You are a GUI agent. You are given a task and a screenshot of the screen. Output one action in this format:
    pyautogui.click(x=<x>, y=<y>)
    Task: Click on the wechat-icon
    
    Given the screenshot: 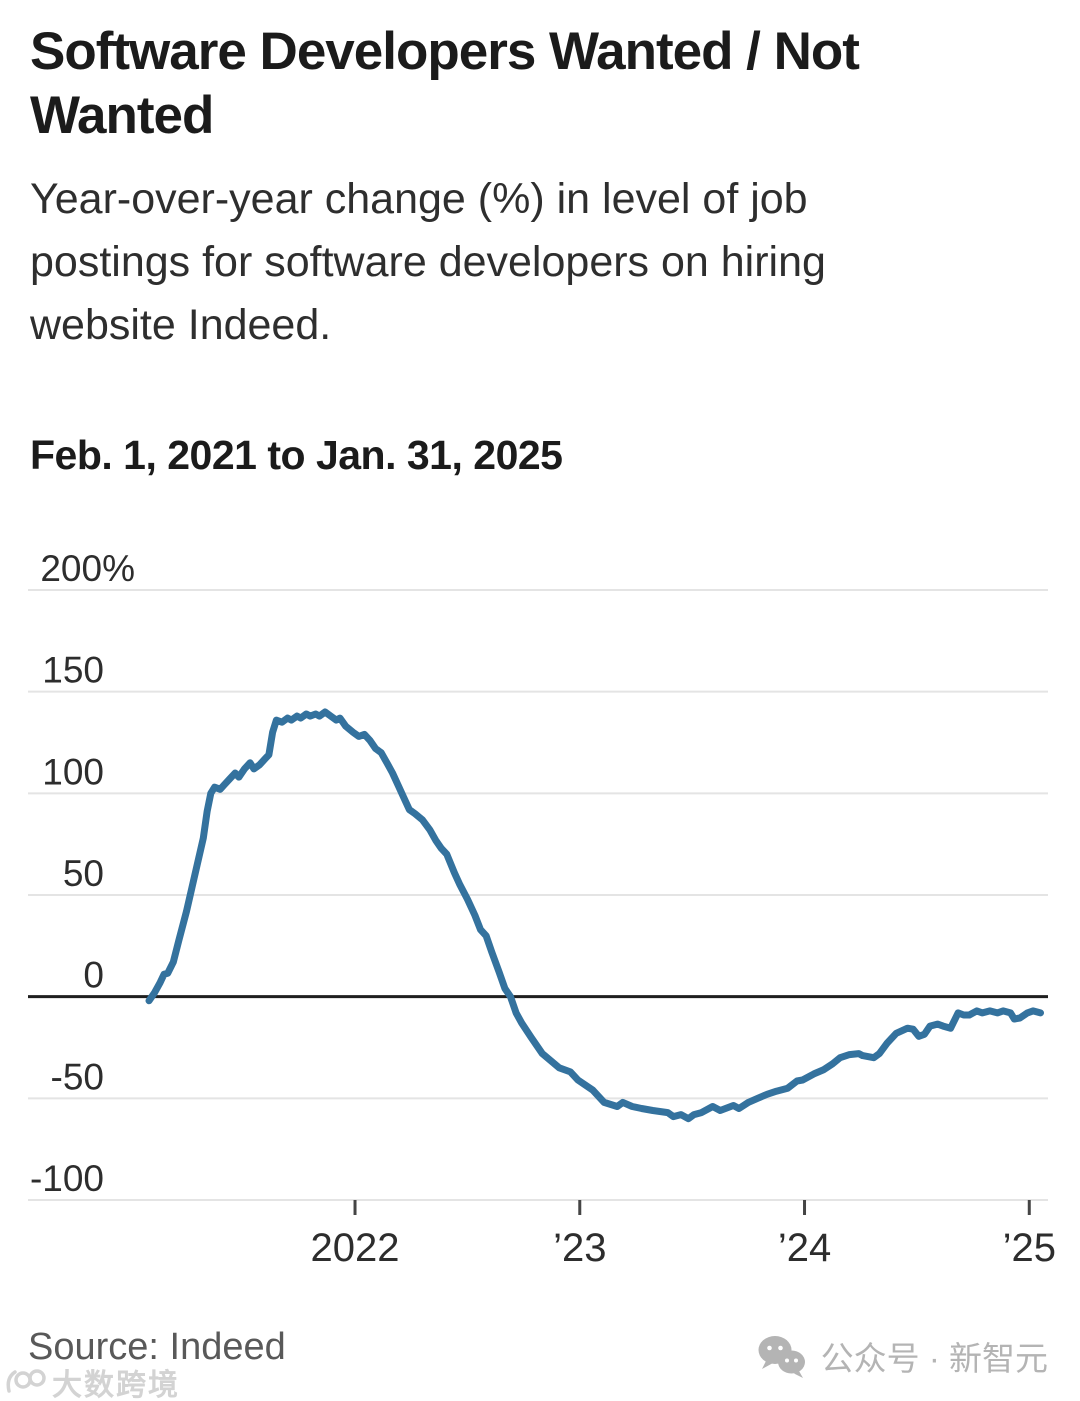 What is the action you would take?
    pyautogui.click(x=782, y=1356)
    